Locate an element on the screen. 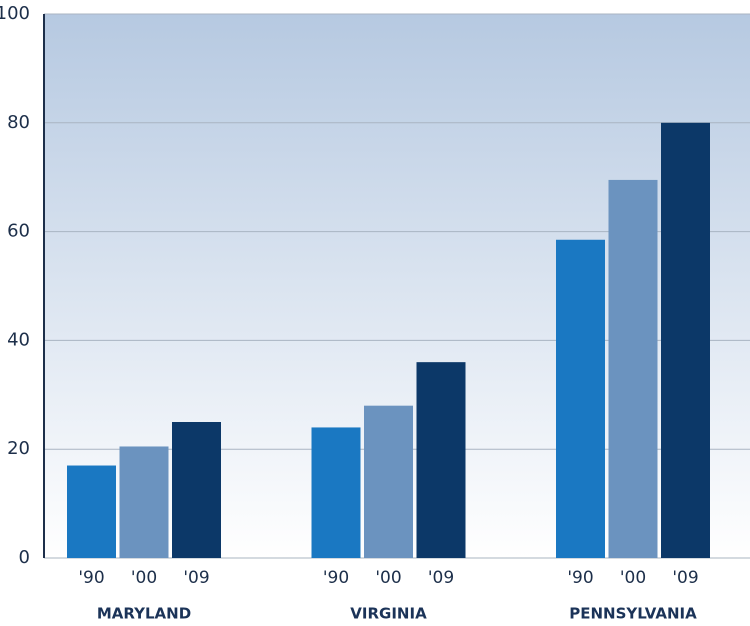 The image size is (750, 626). y-tick-label: 100 is located at coordinates (15, 13).